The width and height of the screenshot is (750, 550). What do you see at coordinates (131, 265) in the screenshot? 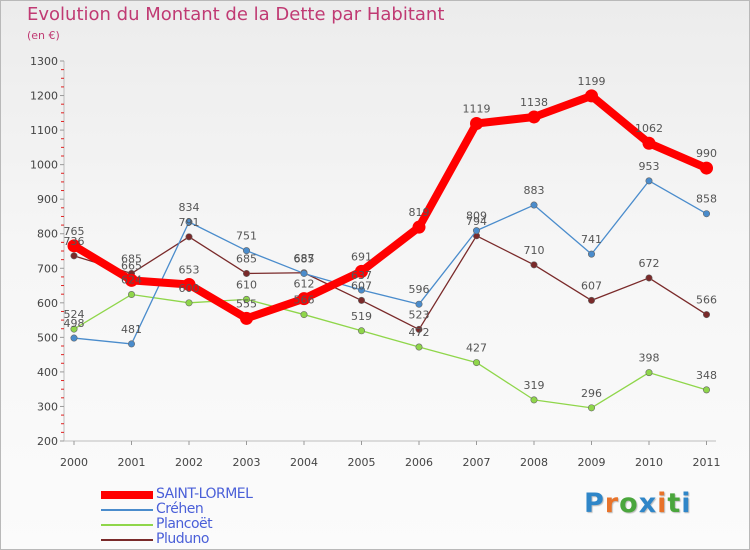
I see `data-label: 665` at bounding box center [131, 265].